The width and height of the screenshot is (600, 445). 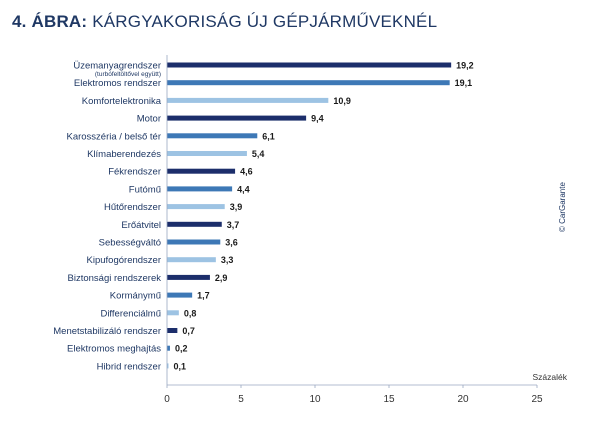 What do you see at coordinates (141, 225) in the screenshot?
I see `category-label: Erőátvitel` at bounding box center [141, 225].